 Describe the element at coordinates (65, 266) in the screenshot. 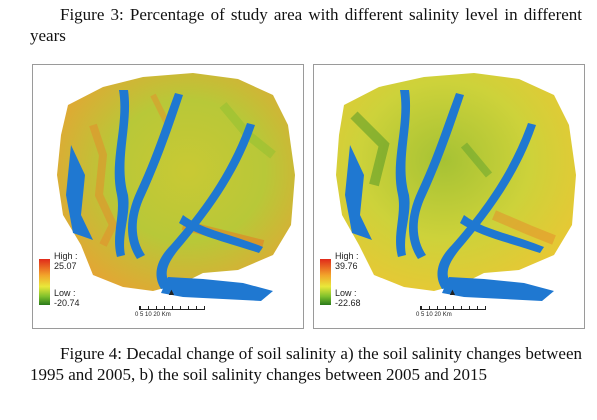

I see `legend-high-value: 25.07` at that location.